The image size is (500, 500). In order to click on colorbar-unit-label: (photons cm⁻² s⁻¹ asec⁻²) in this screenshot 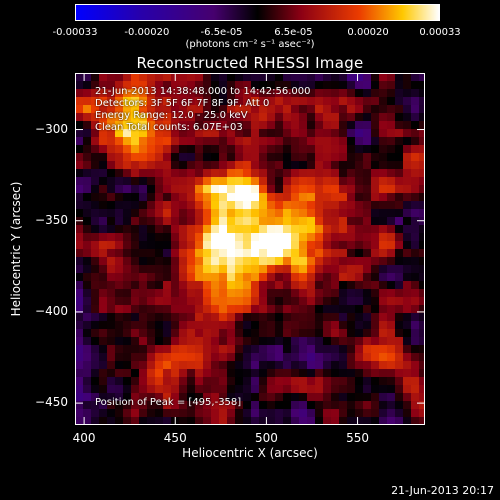, I will do `click(250, 44)`.